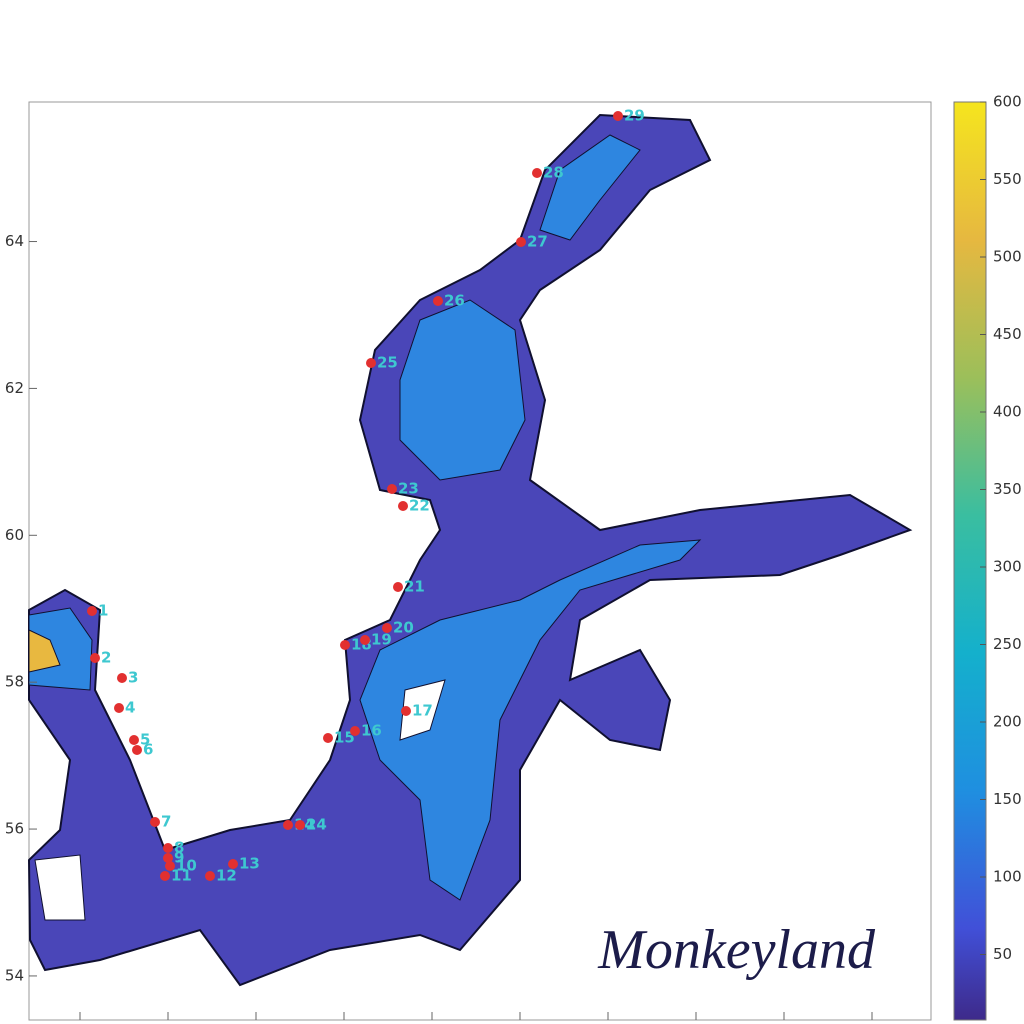 This screenshot has width=1024, height=1024. Describe the element at coordinates (145, 740) in the screenshot. I see `station-label: 5` at that location.